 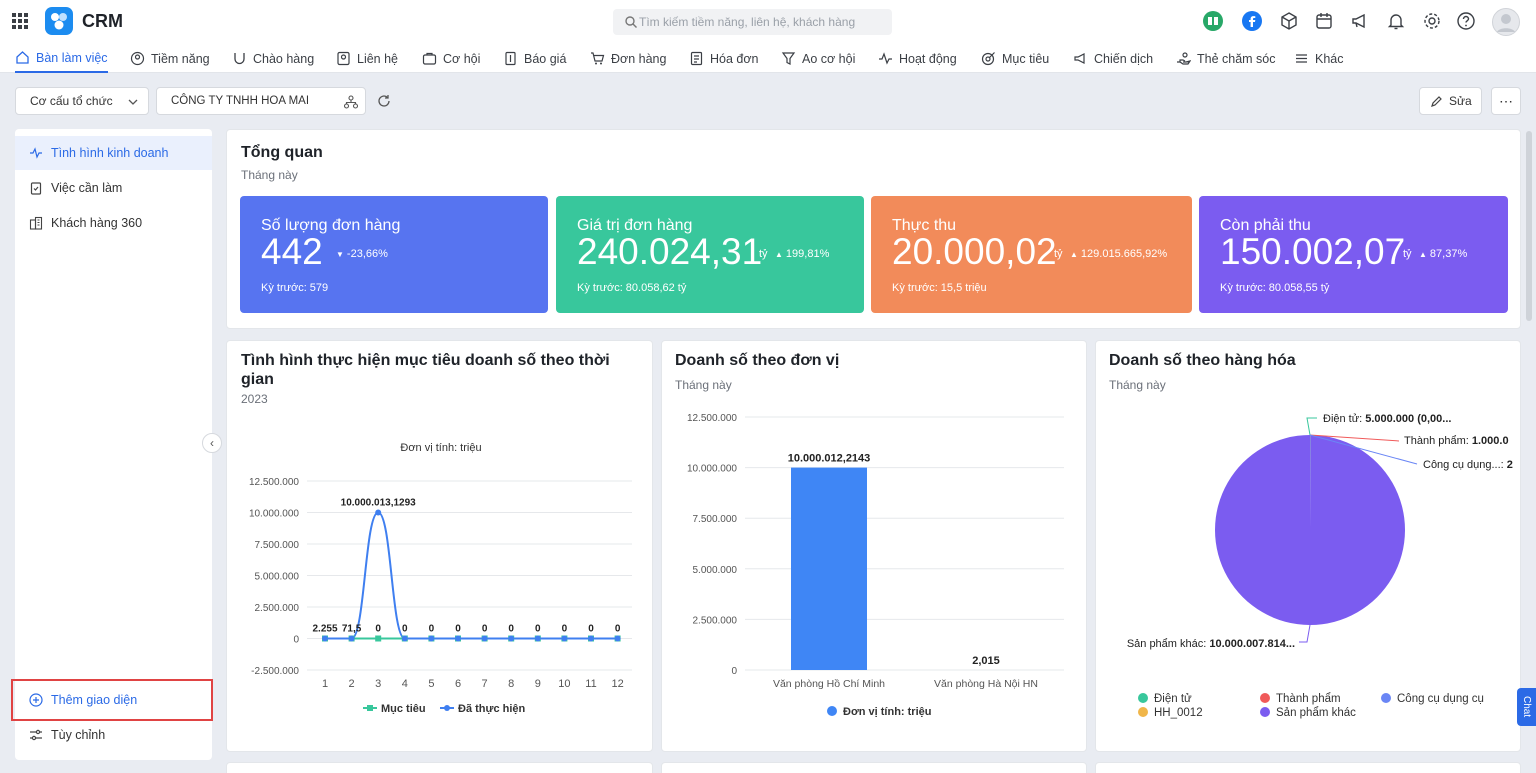 I want to click on sidebar-item-label: Tình hình kinh doanh, so click(x=110, y=153).